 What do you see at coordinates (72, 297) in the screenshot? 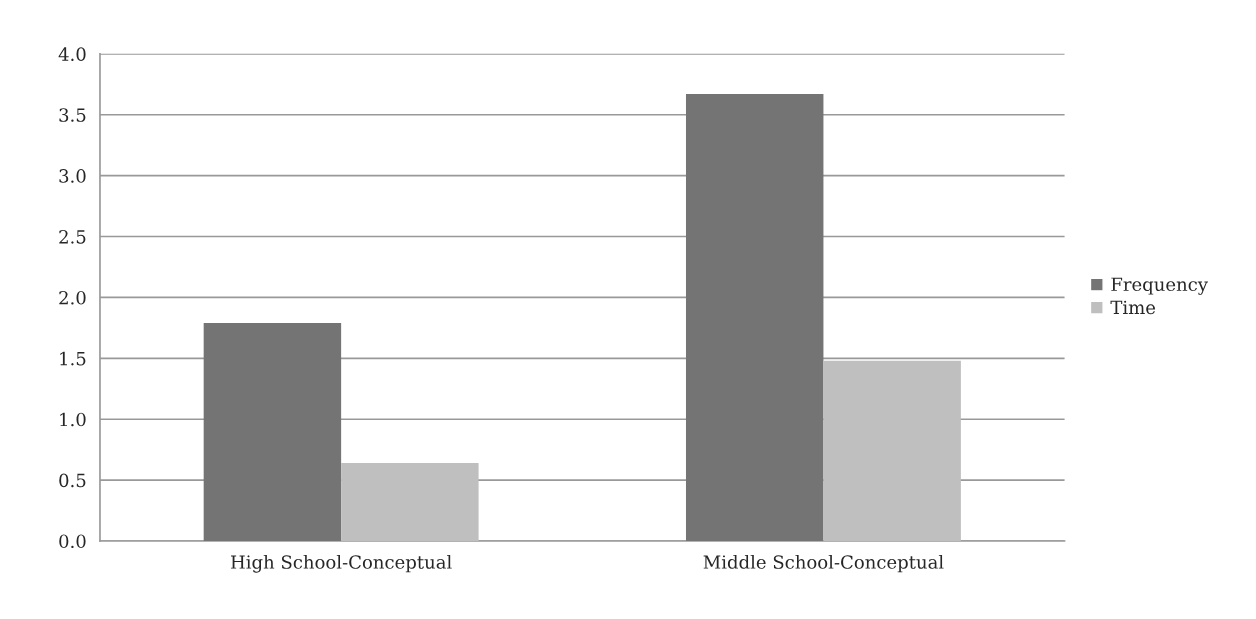
I see `y-tick-label: 2.0` at bounding box center [72, 297].